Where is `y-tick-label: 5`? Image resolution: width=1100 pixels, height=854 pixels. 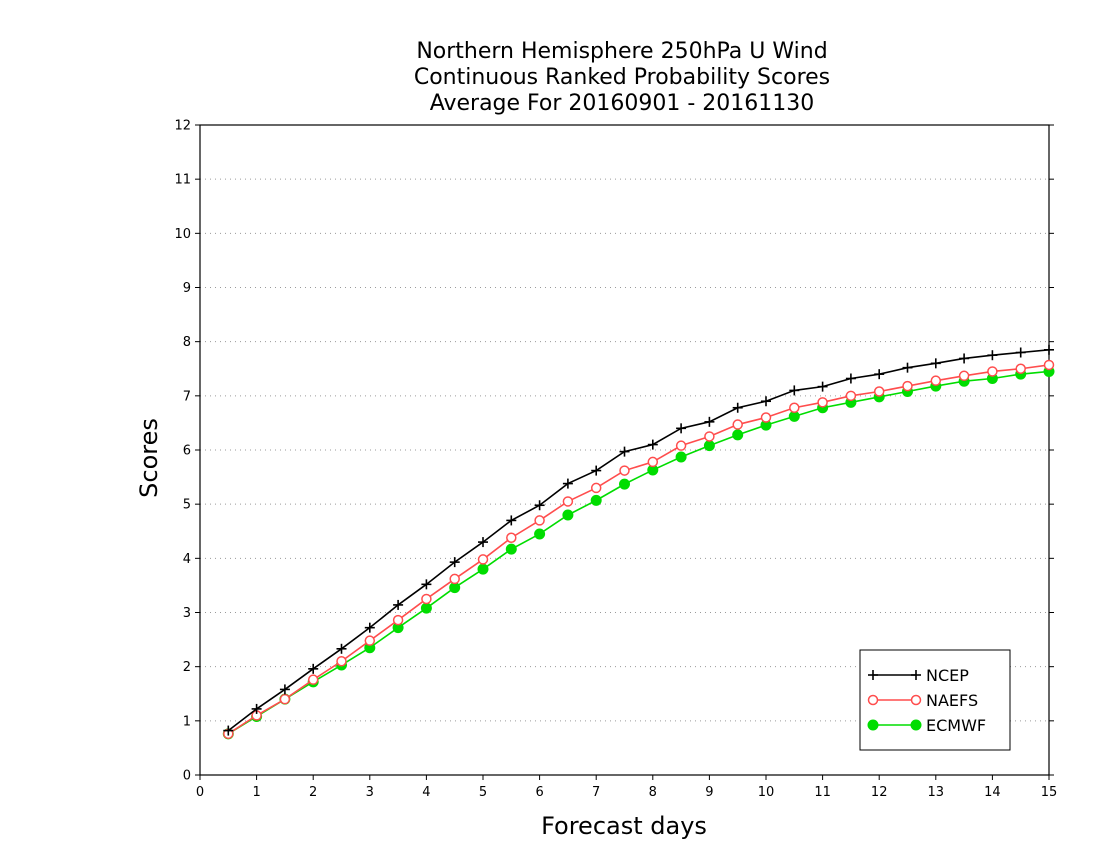 y-tick-label: 5 is located at coordinates (187, 505).